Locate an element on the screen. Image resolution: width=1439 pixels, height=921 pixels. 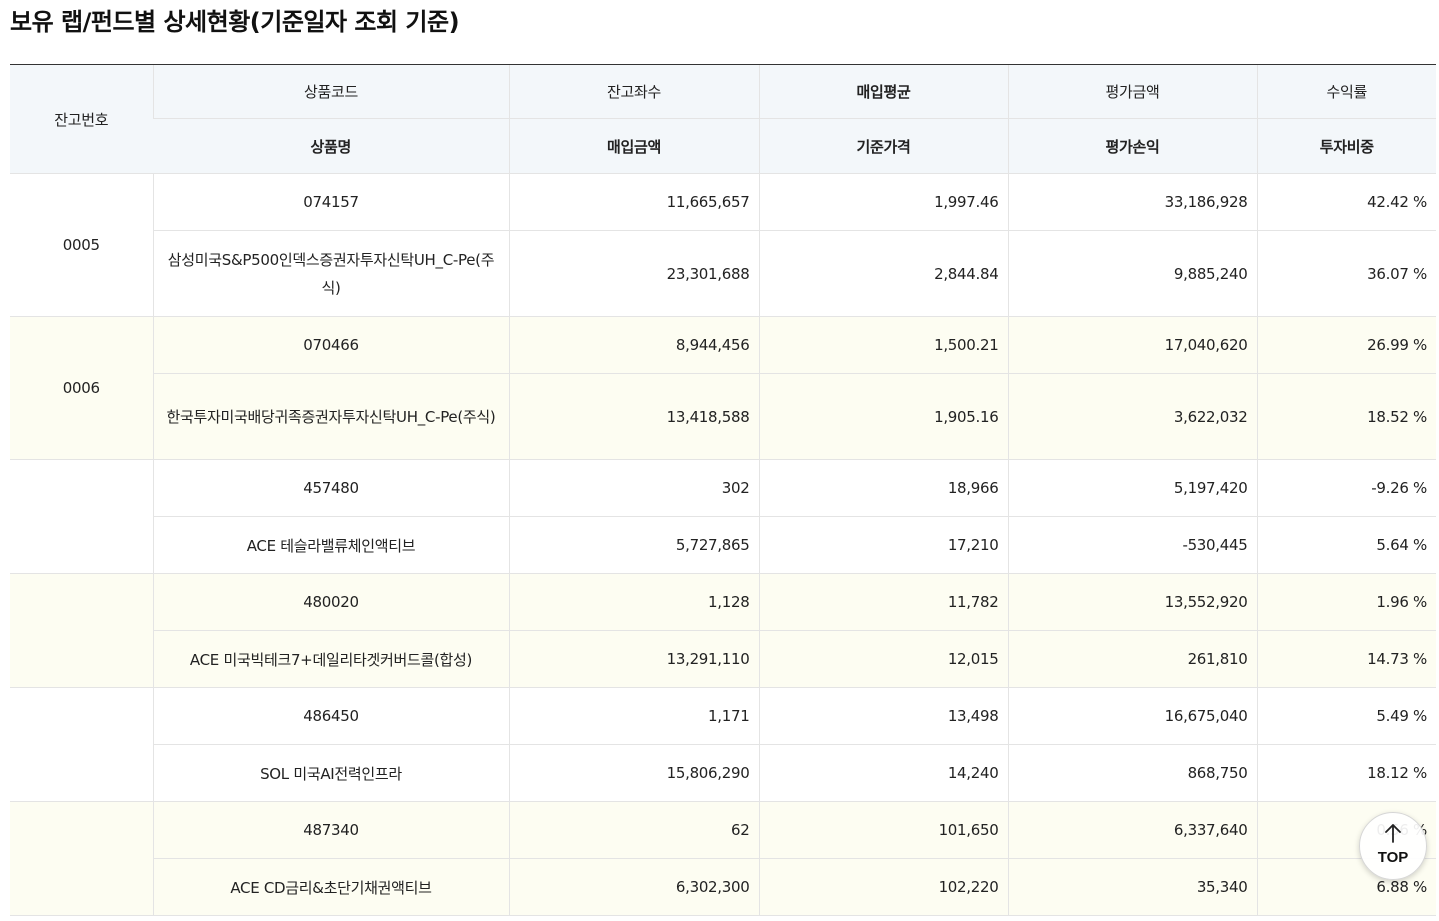
product-name-cell: ACE 테슬라밸류체인액티브 is located at coordinates (330, 545).